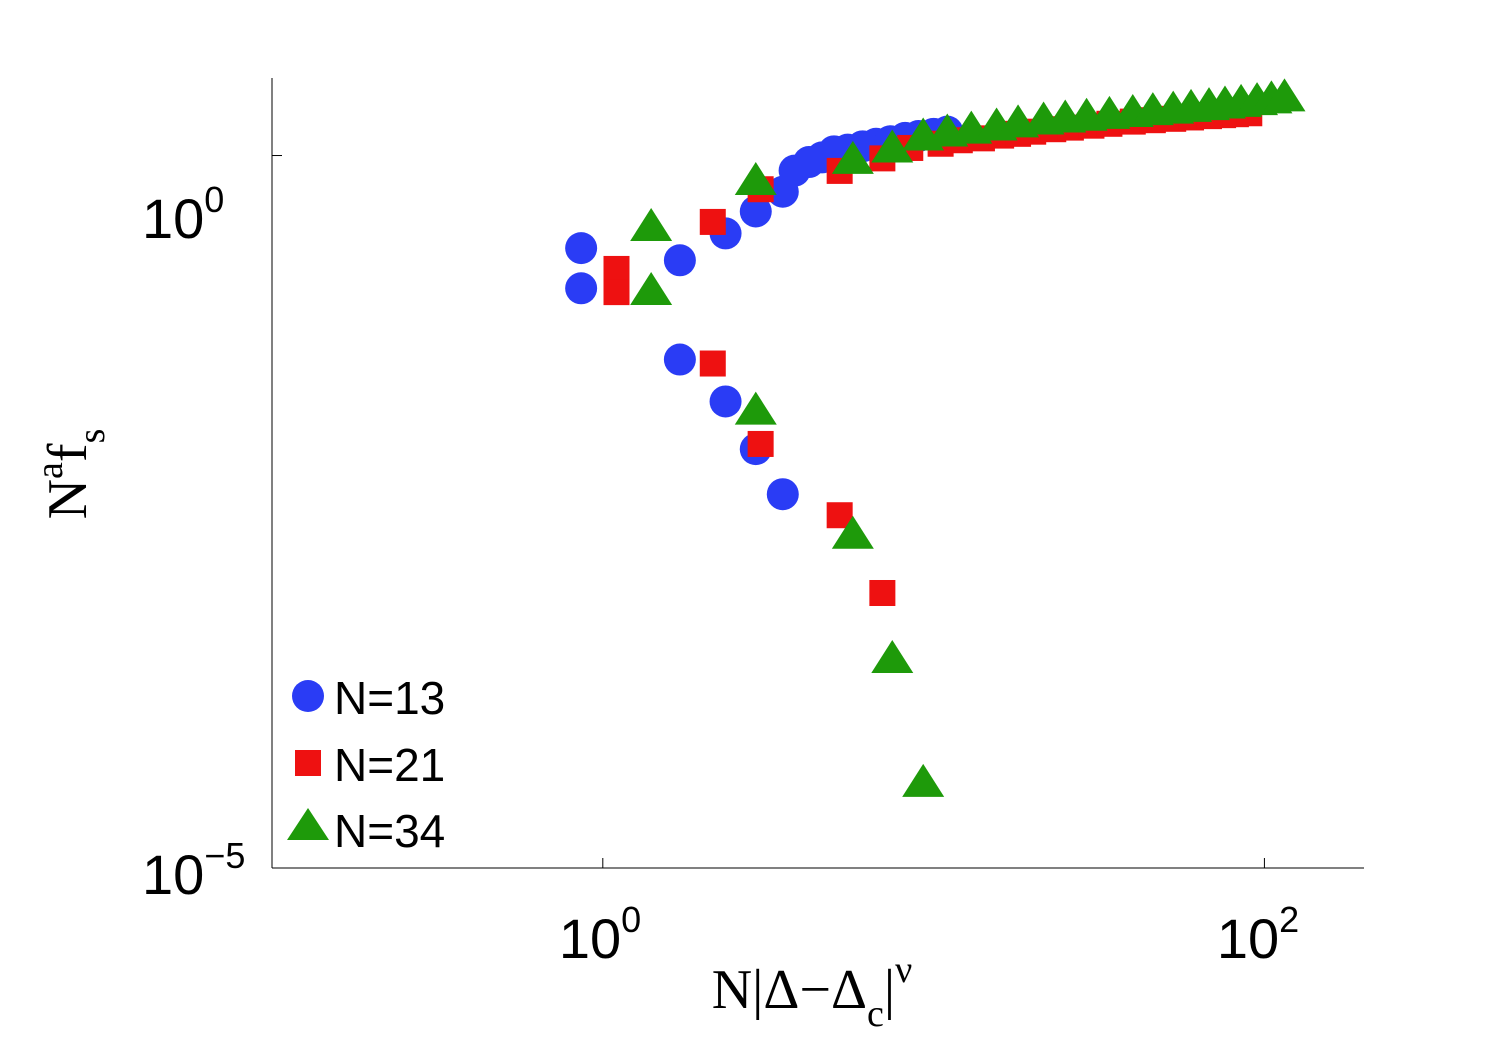  I want to click on y-tick-label-1: 100, so click(183, 214).